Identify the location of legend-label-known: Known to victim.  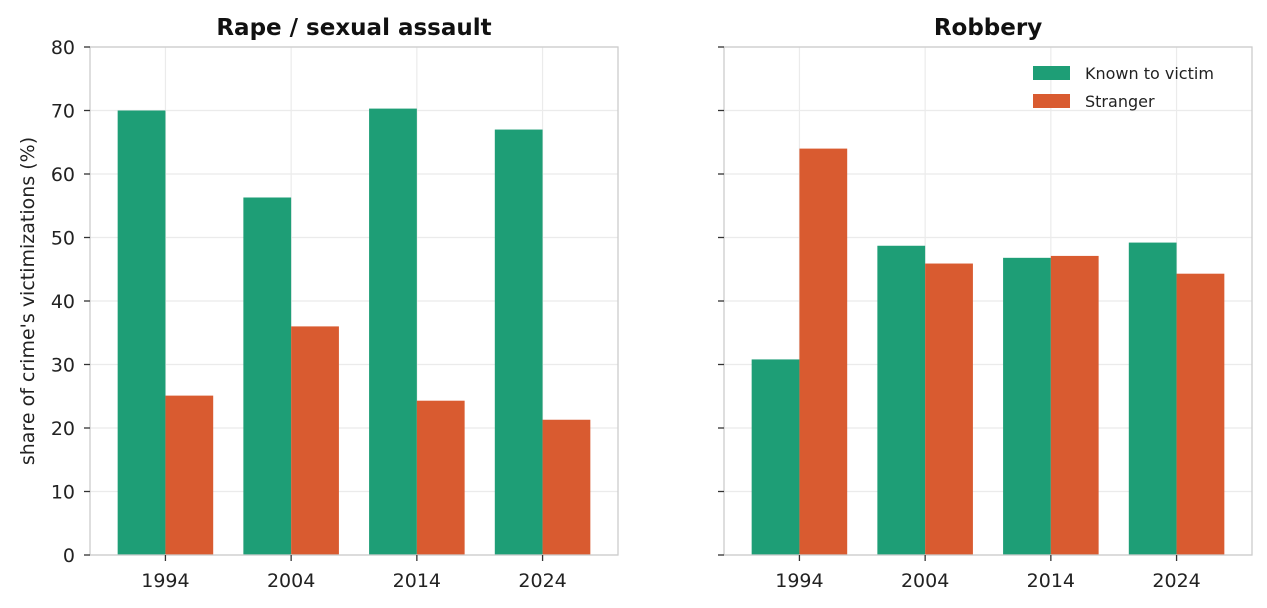
(1149, 73).